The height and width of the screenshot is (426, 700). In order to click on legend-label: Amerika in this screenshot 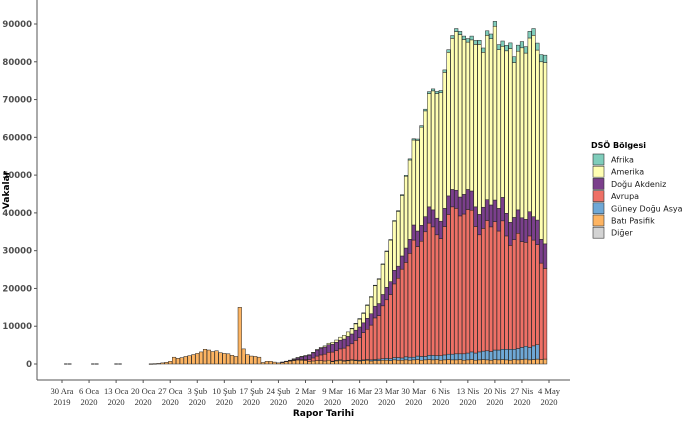, I will do `click(627, 172)`.